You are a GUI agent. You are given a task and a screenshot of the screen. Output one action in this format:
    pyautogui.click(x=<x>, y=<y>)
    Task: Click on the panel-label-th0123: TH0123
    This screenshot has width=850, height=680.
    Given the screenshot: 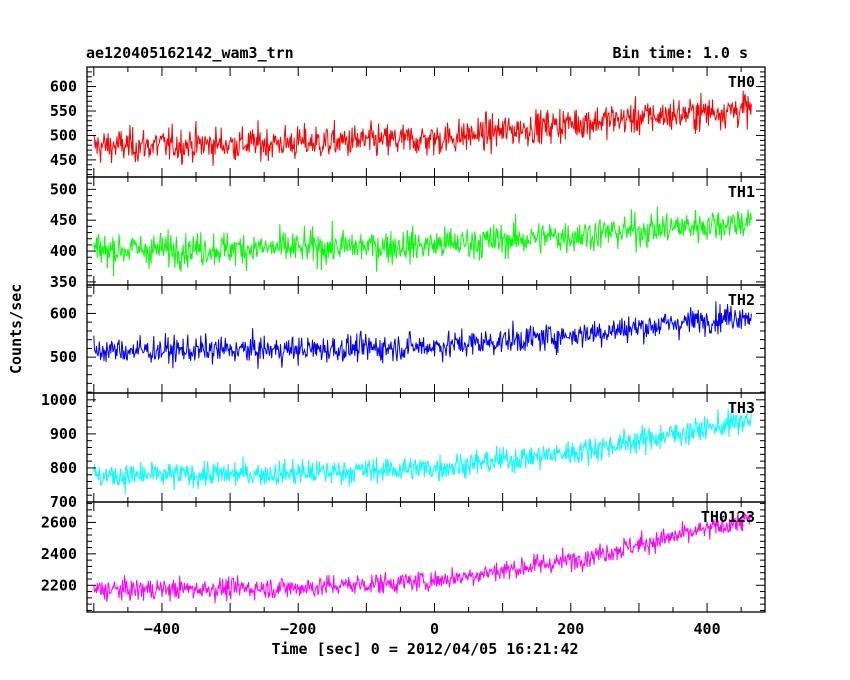 What is the action you would take?
    pyautogui.click(x=728, y=517)
    